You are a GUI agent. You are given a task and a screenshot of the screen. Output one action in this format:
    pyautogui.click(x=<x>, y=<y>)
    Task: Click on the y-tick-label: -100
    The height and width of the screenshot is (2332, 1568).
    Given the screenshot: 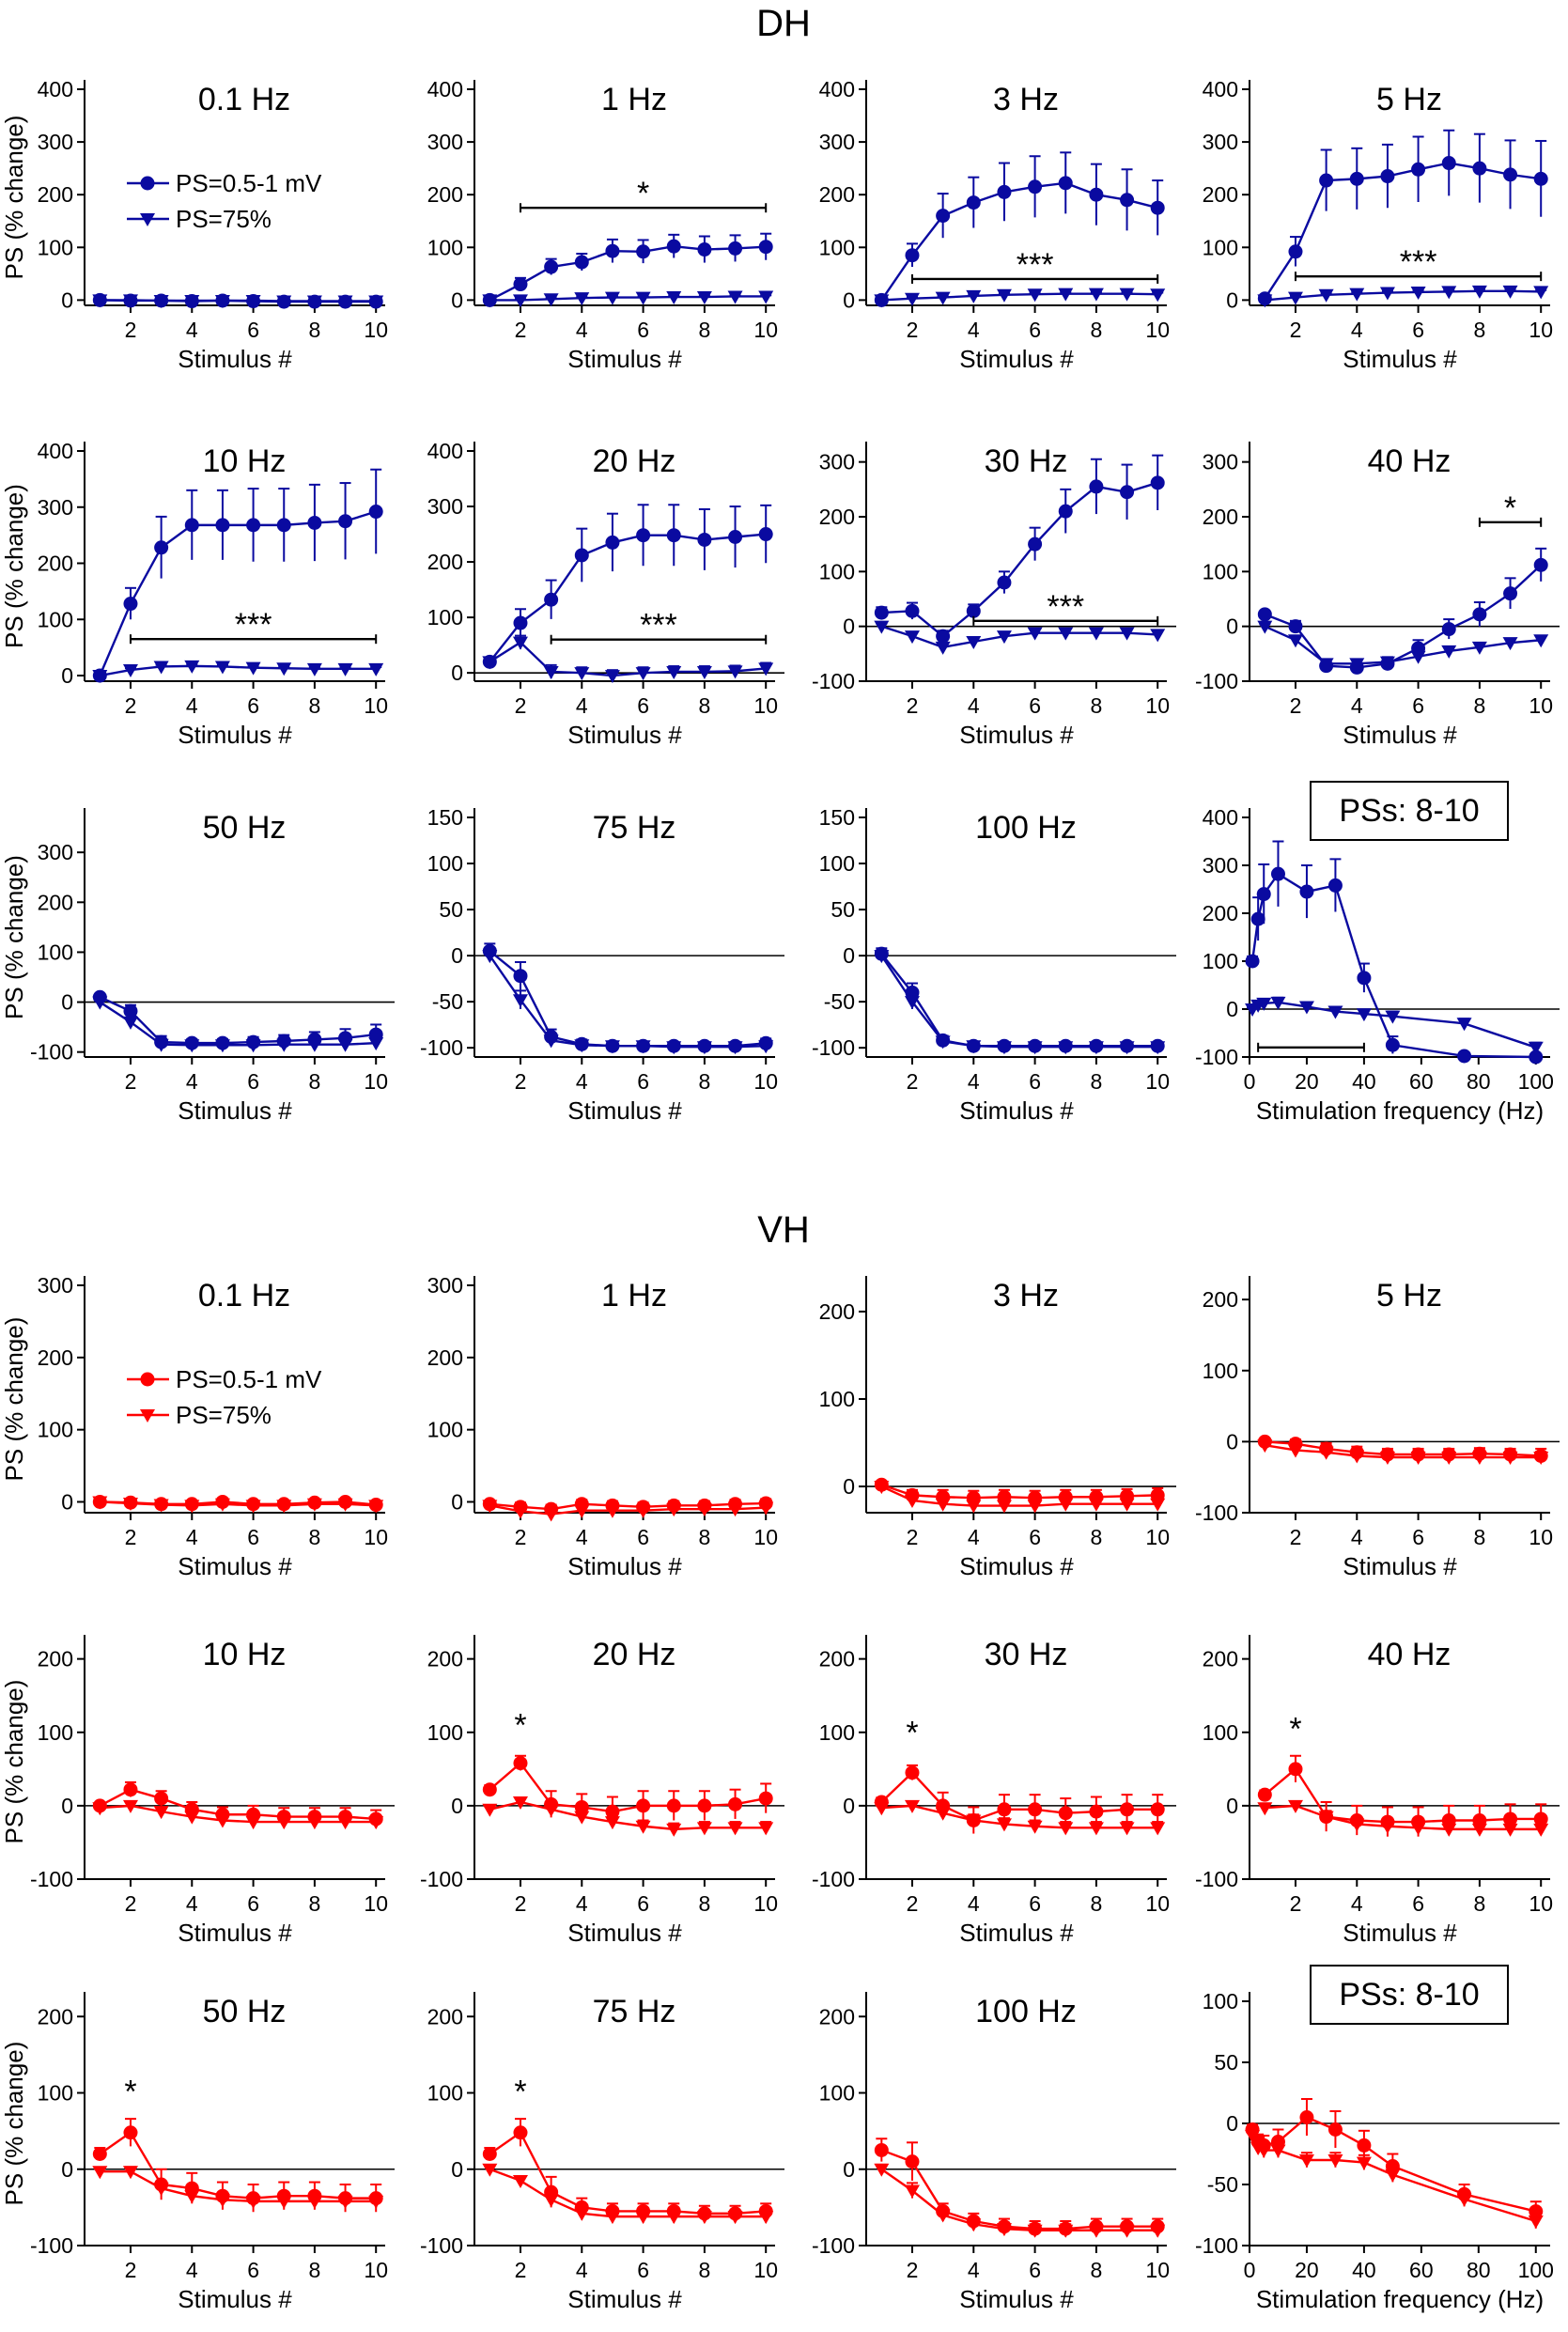 What is the action you would take?
    pyautogui.click(x=51, y=1052)
    